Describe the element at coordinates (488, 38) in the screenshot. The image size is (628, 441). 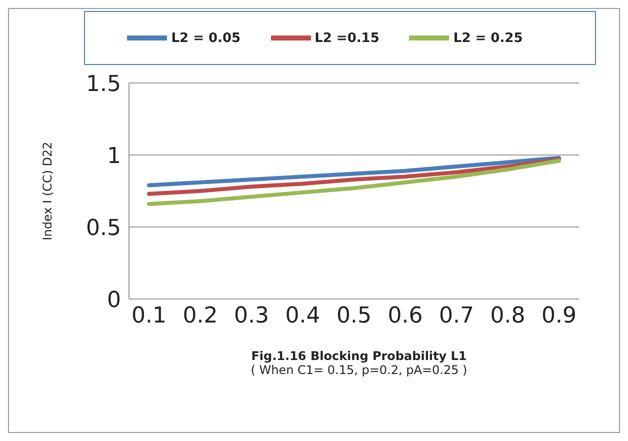
I see `legend-label: L2 = 0.25` at that location.